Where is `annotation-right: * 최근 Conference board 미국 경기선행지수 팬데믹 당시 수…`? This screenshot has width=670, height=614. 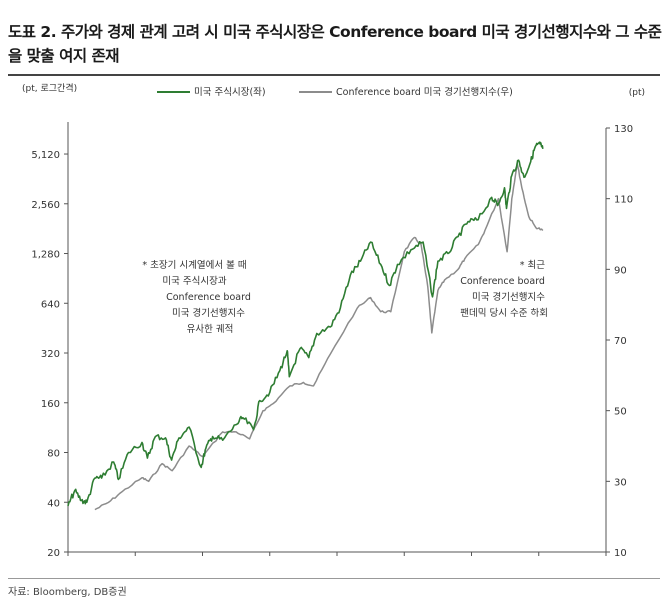 annotation-right: * 최근 Conference board 미국 경기선행지수 팬데믹 당시 수… is located at coordinates (504, 289).